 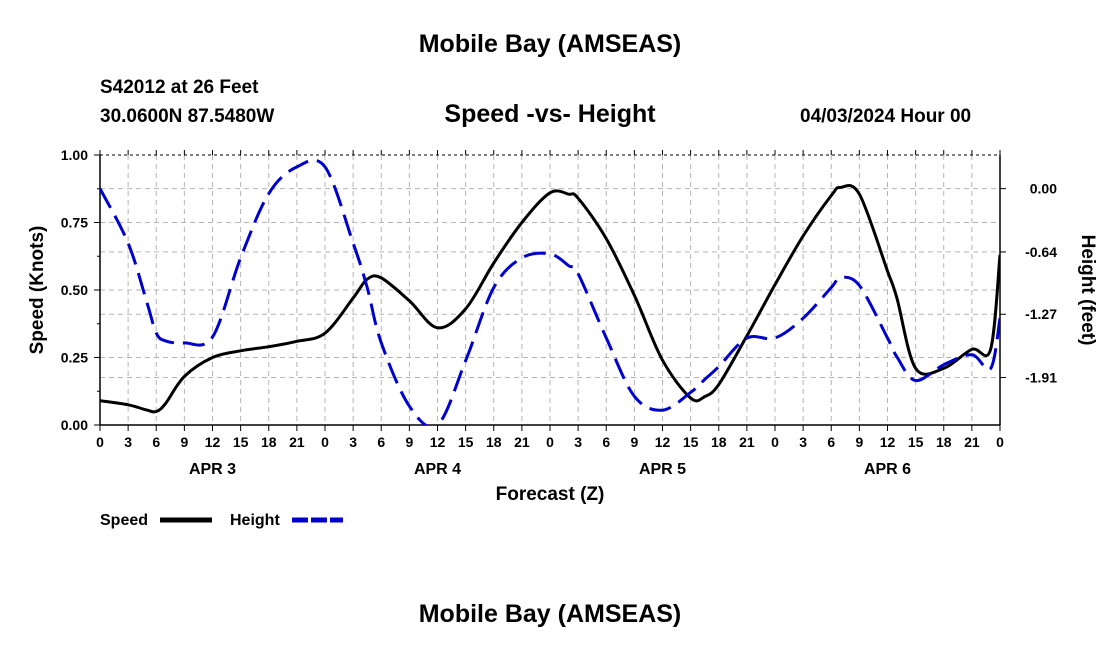 What do you see at coordinates (124, 520) in the screenshot?
I see `legend-label-speed: Speed` at bounding box center [124, 520].